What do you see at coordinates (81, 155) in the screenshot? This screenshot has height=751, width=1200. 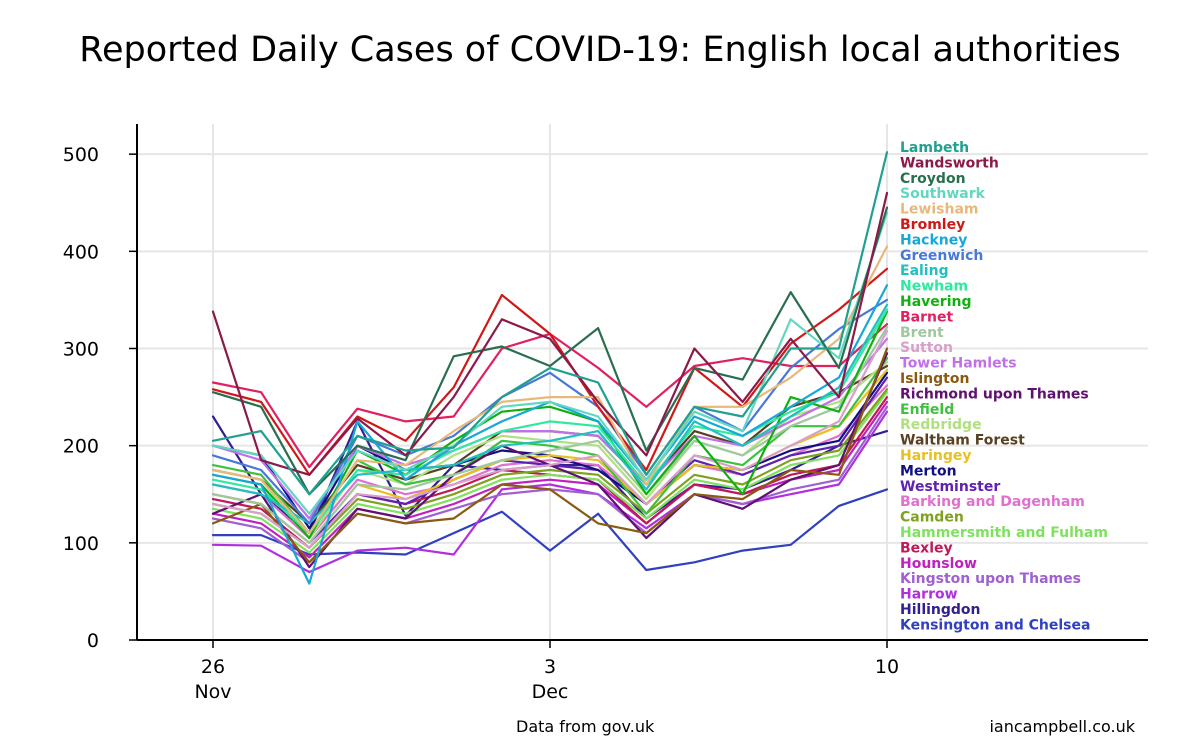 I see `y-tick-label: 500` at bounding box center [81, 155].